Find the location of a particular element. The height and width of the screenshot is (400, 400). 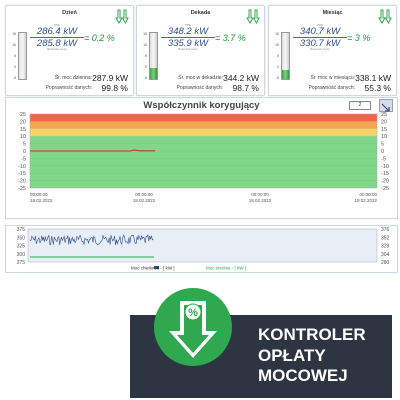

quality-value: 99.8 % is located at coordinates (114, 88).